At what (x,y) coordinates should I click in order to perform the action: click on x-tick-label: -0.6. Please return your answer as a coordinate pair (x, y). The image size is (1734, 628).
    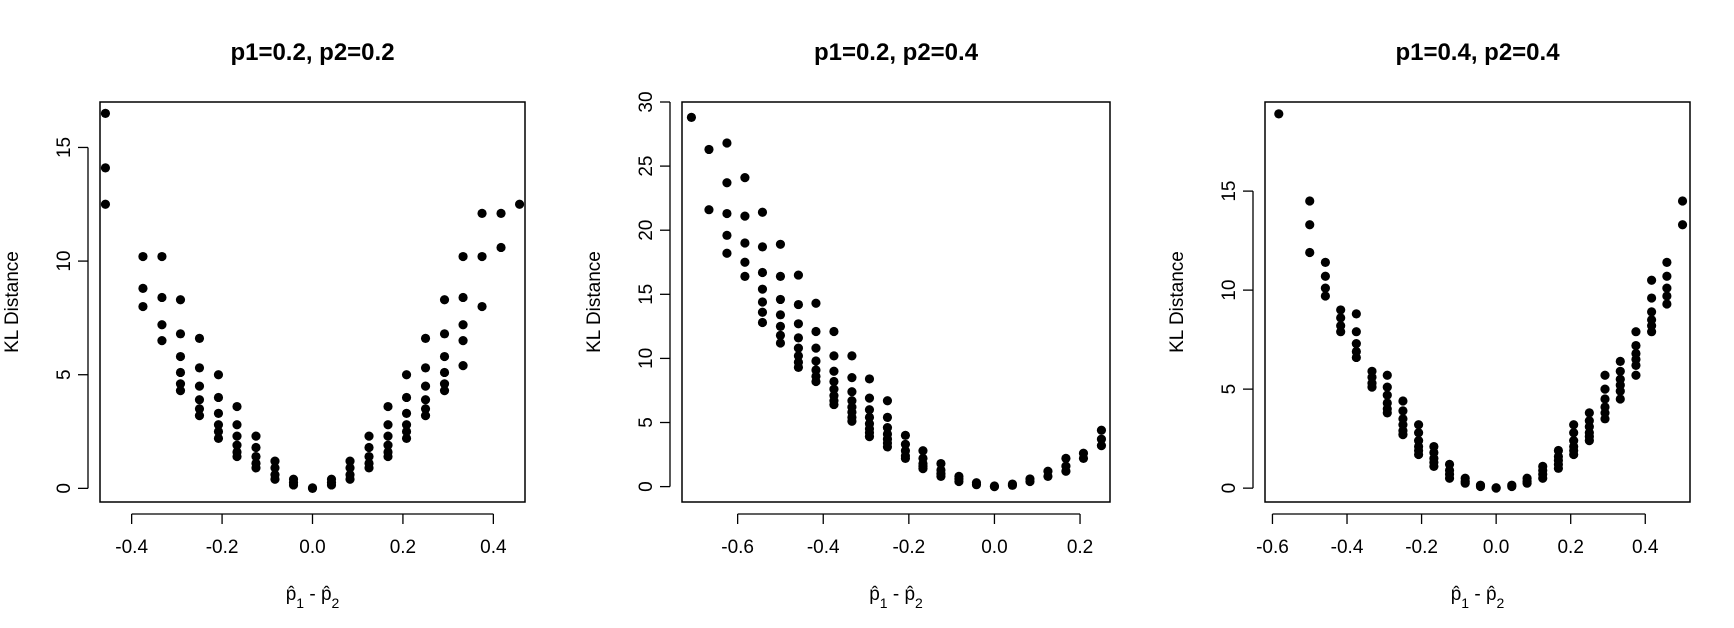
    Looking at the image, I should click on (737, 547).